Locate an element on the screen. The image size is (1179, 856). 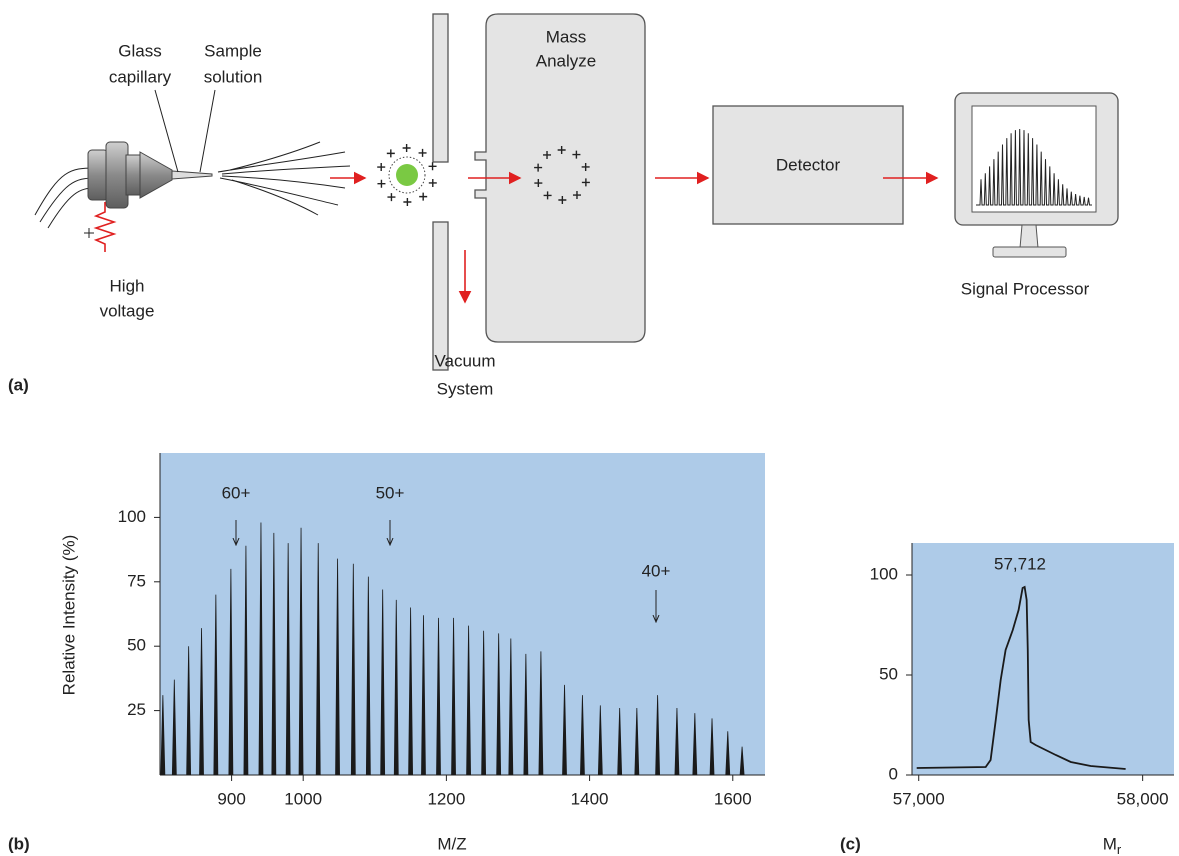
y-tick-label: 0 is located at coordinates (893, 773).